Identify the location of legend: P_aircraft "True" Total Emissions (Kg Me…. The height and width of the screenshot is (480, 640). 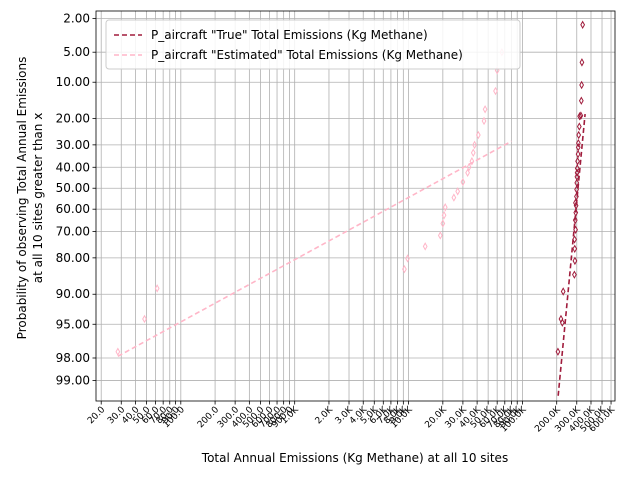
(313, 44).